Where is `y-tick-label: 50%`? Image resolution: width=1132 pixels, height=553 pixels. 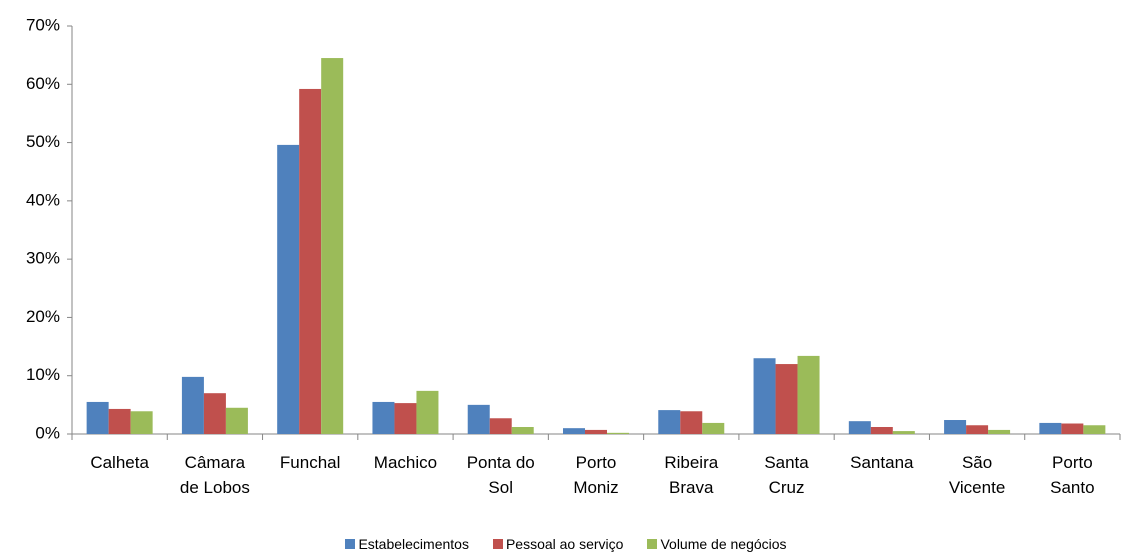
y-tick-label: 50% is located at coordinates (43, 141).